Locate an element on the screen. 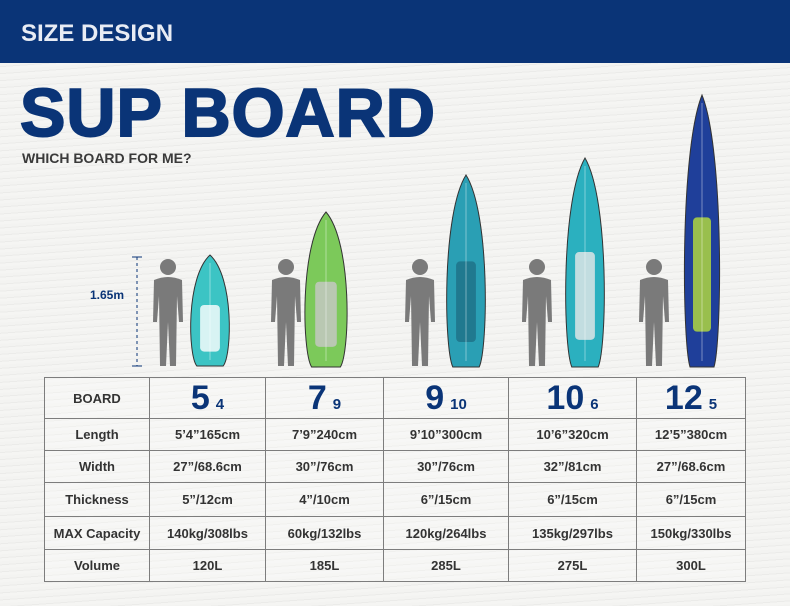 The width and height of the screenshot is (790, 606). cell-length: 5’4”165cm is located at coordinates (207, 434).